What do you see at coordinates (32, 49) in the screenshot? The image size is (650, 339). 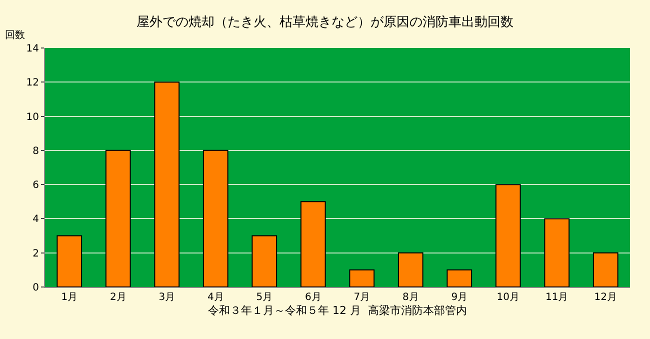 I see `y-tick-label: 14` at bounding box center [32, 49].